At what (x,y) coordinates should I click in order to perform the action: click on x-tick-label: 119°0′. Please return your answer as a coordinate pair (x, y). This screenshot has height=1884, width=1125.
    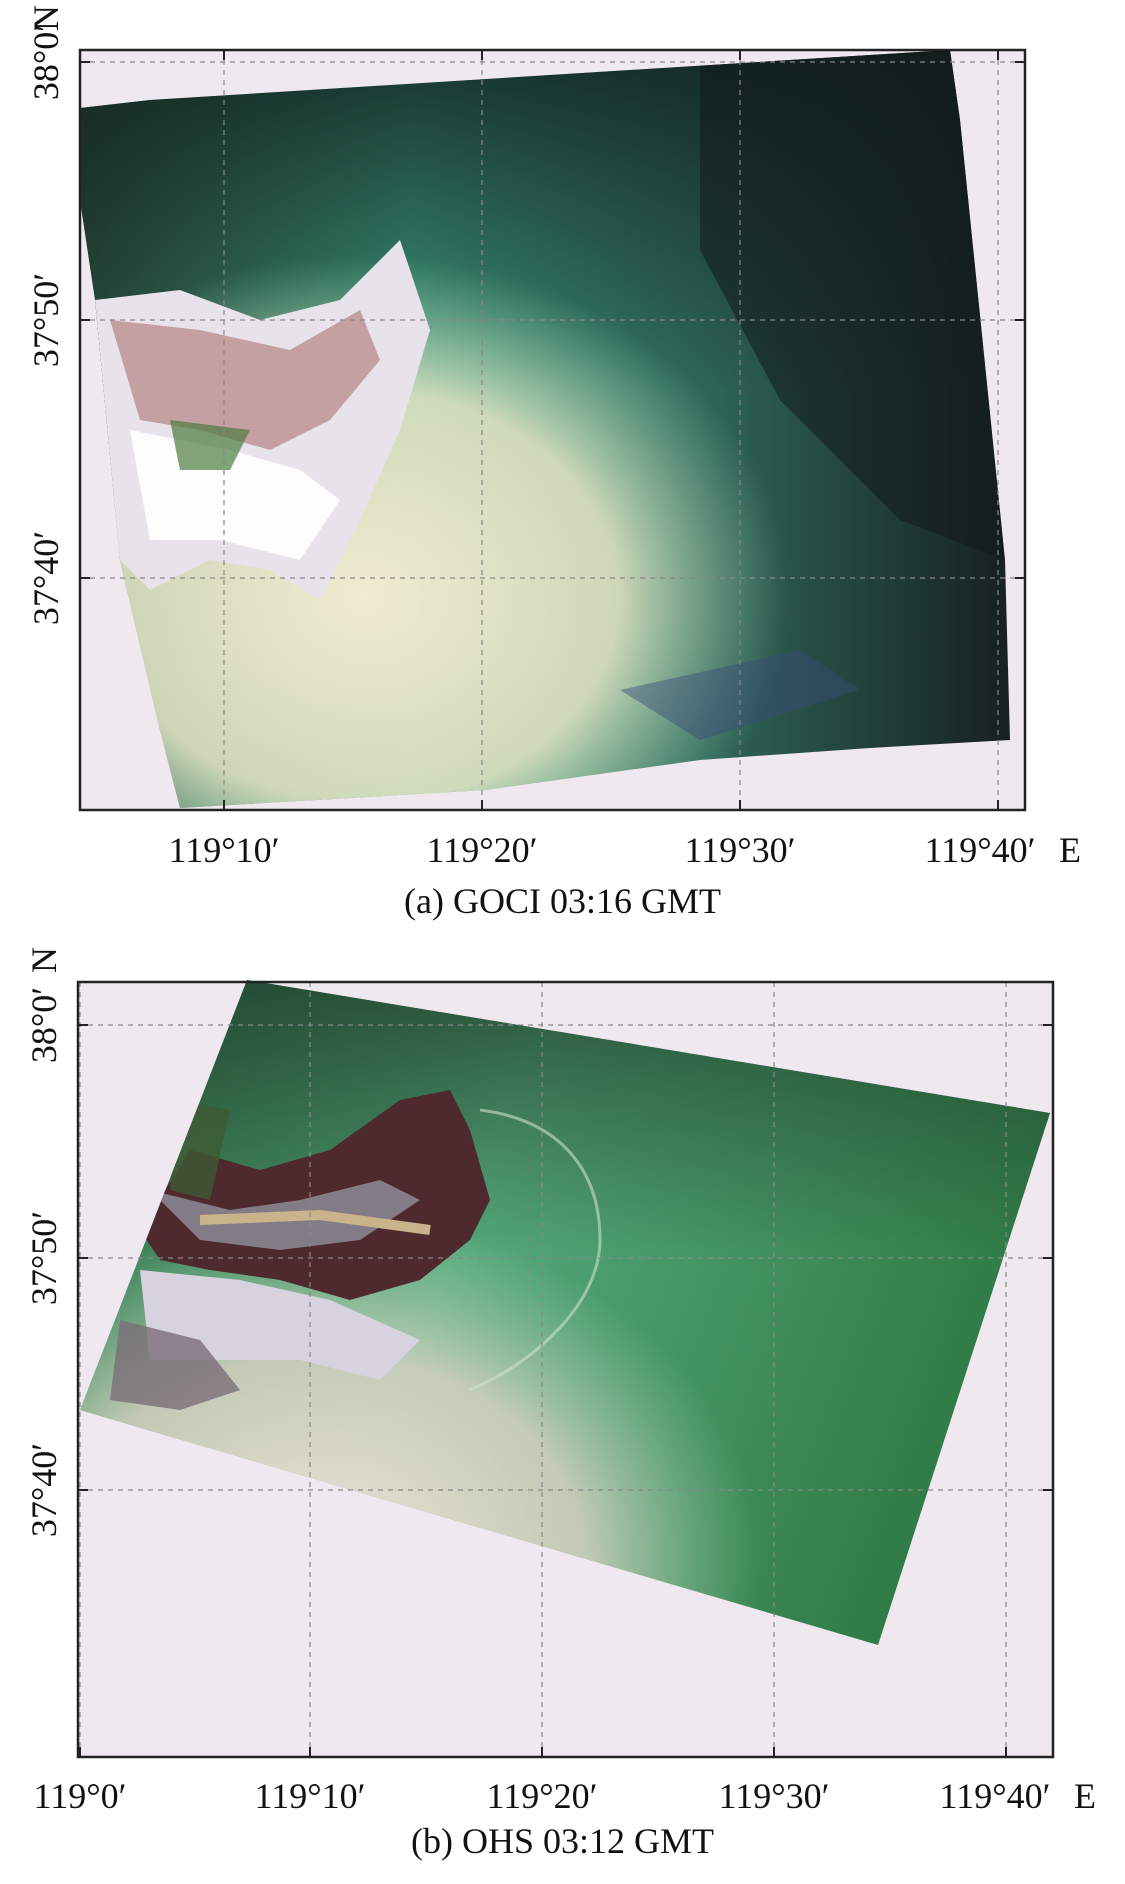
    Looking at the image, I should click on (80, 1796).